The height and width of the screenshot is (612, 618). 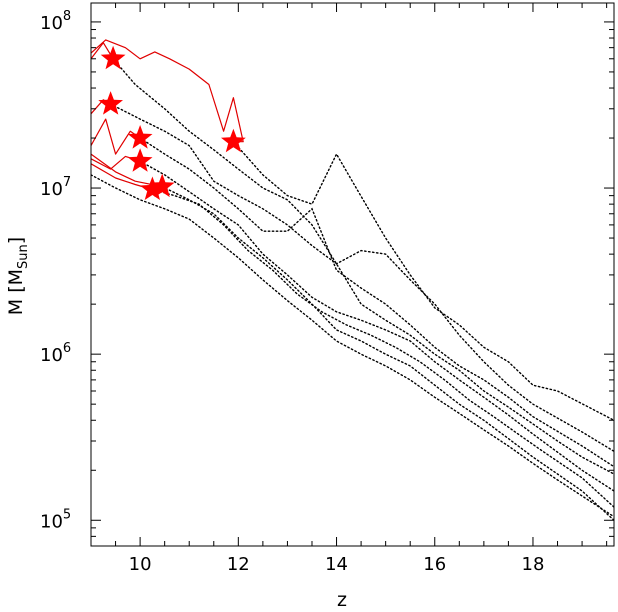 What do you see at coordinates (23, 256) in the screenshot?
I see `y-axis-label-sub: Sun` at bounding box center [23, 256].